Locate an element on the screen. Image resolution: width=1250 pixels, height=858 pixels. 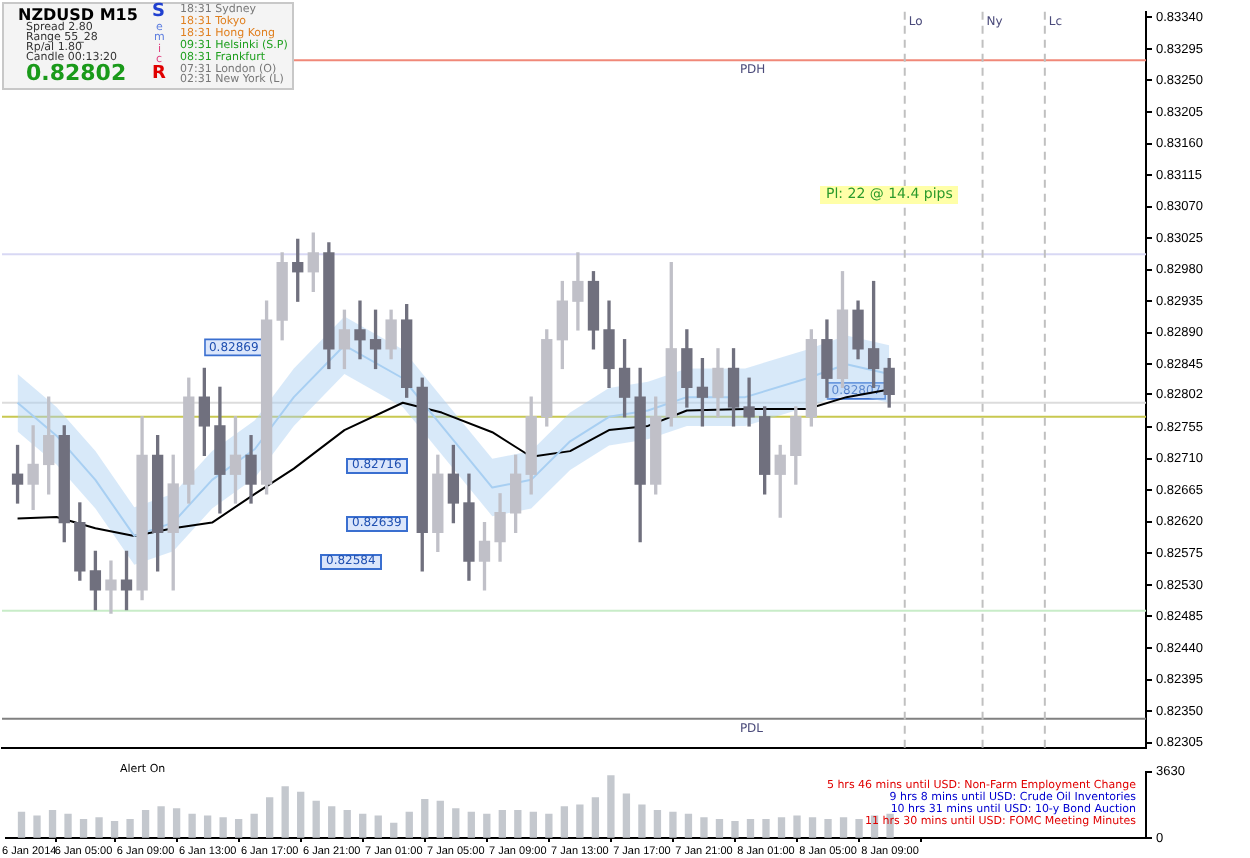
annotation: R is located at coordinates (159, 74).